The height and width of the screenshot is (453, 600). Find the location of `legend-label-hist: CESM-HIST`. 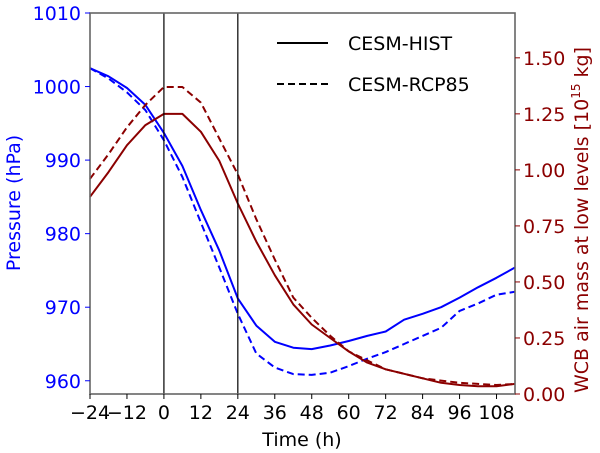

legend-label-hist: CESM-HIST is located at coordinates (400, 44).